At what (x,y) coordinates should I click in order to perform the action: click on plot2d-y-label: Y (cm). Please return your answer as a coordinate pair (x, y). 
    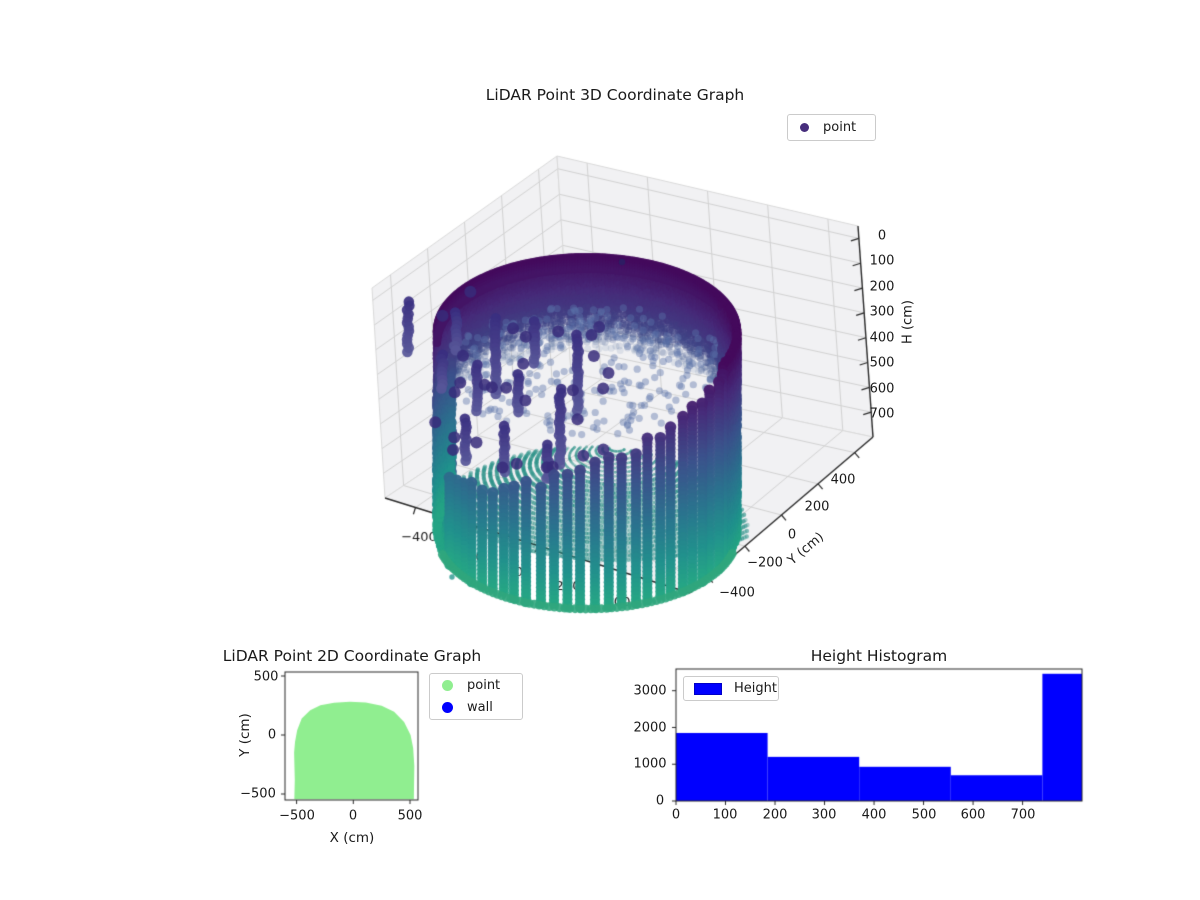
    Looking at the image, I should click on (245, 735).